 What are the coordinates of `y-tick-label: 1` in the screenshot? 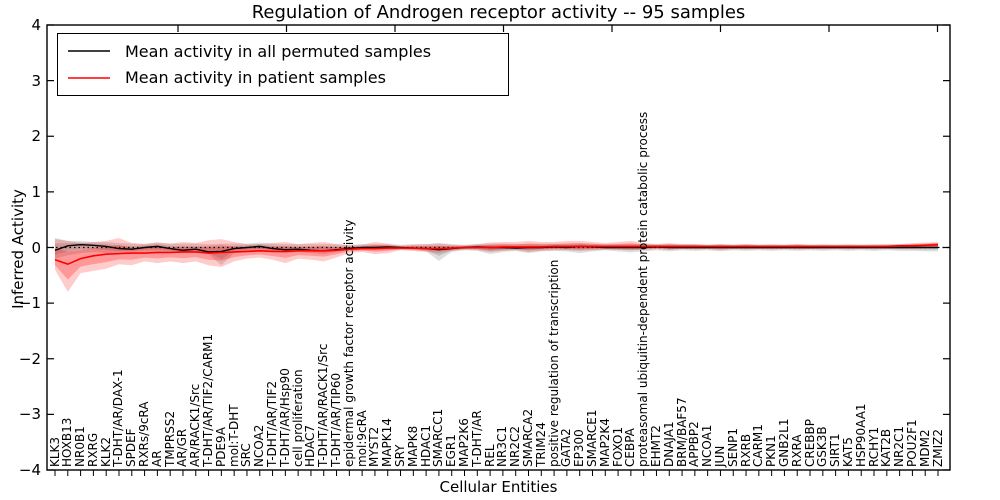 It's located at (36, 191).